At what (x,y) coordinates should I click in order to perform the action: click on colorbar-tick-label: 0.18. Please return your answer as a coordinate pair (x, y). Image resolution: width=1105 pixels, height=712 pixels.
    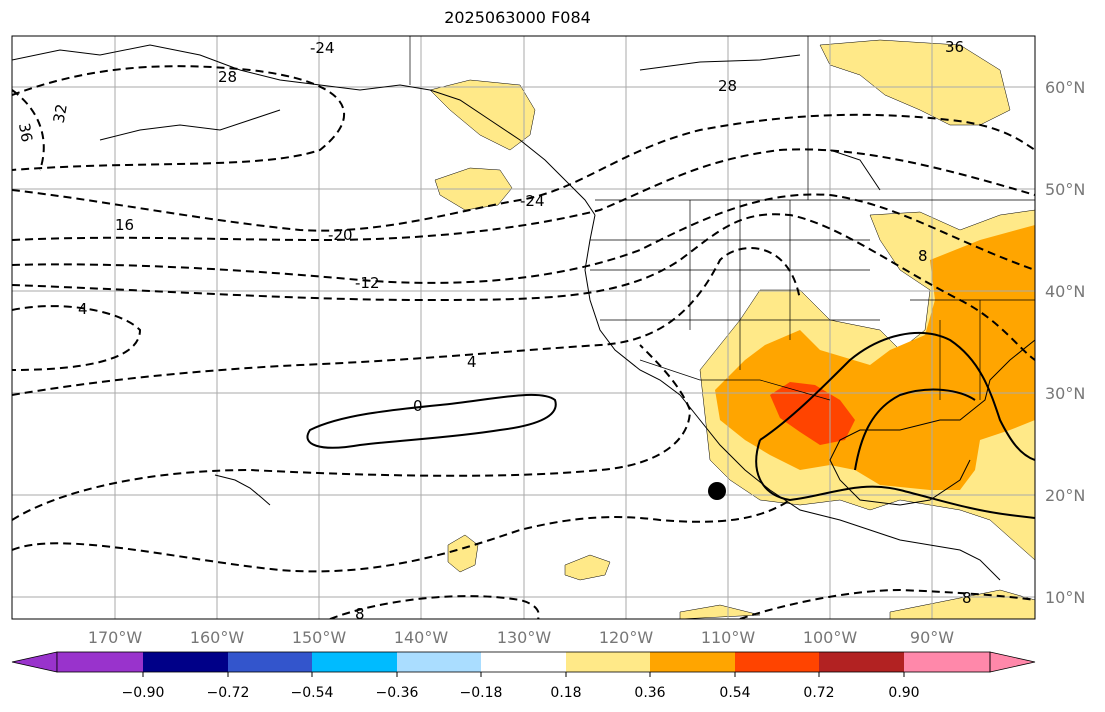
    Looking at the image, I should click on (565, 693).